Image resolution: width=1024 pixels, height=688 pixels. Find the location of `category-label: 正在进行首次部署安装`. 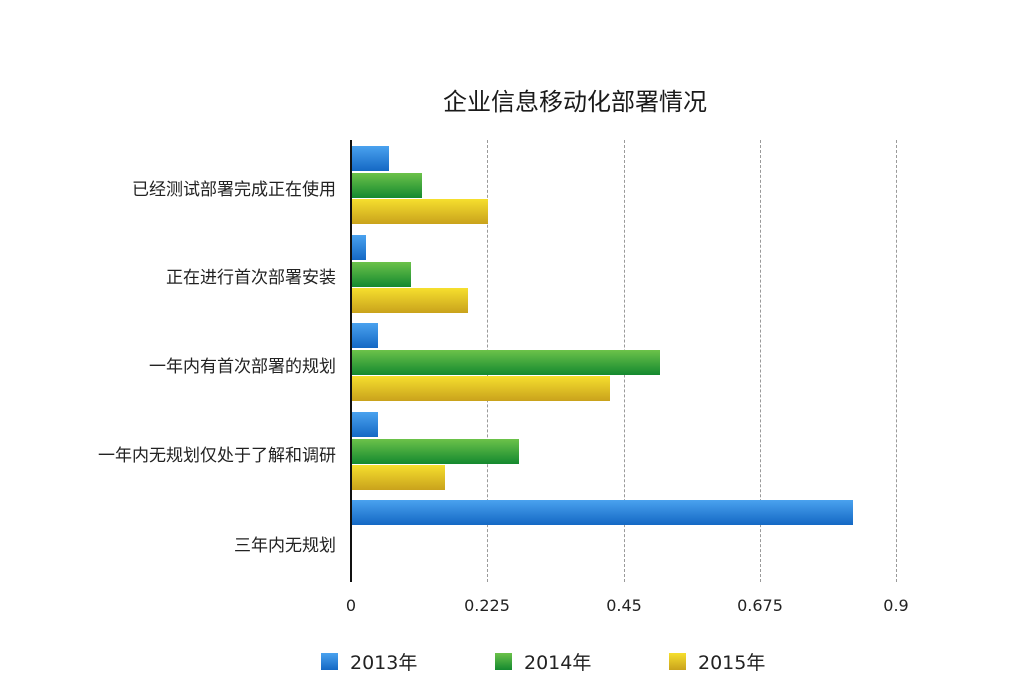

category-label: 正在进行首次部署安装 is located at coordinates (251, 278).